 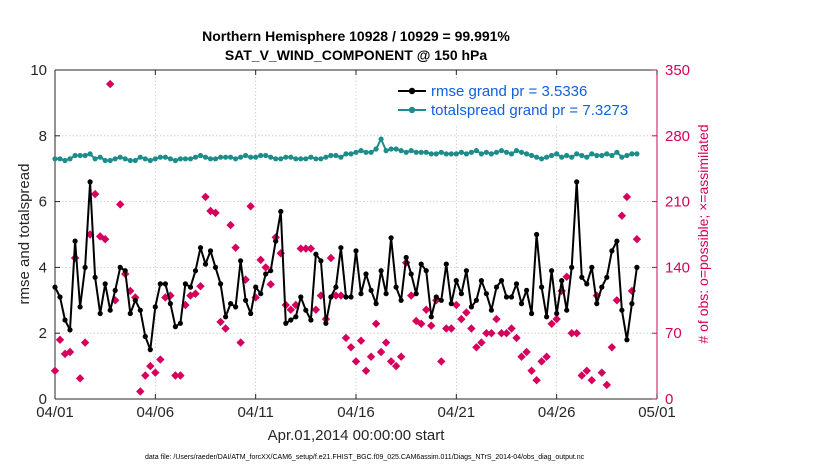 What do you see at coordinates (43, 202) in the screenshot?
I see `y-tick-label: 6` at bounding box center [43, 202].